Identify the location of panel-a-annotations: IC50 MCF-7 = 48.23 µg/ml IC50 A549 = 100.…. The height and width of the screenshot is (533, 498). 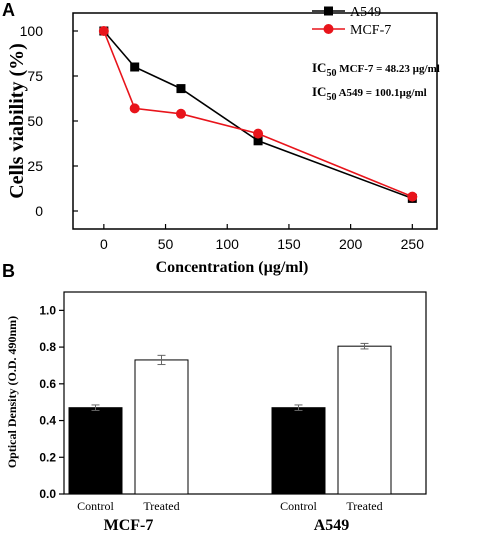
(376, 81).